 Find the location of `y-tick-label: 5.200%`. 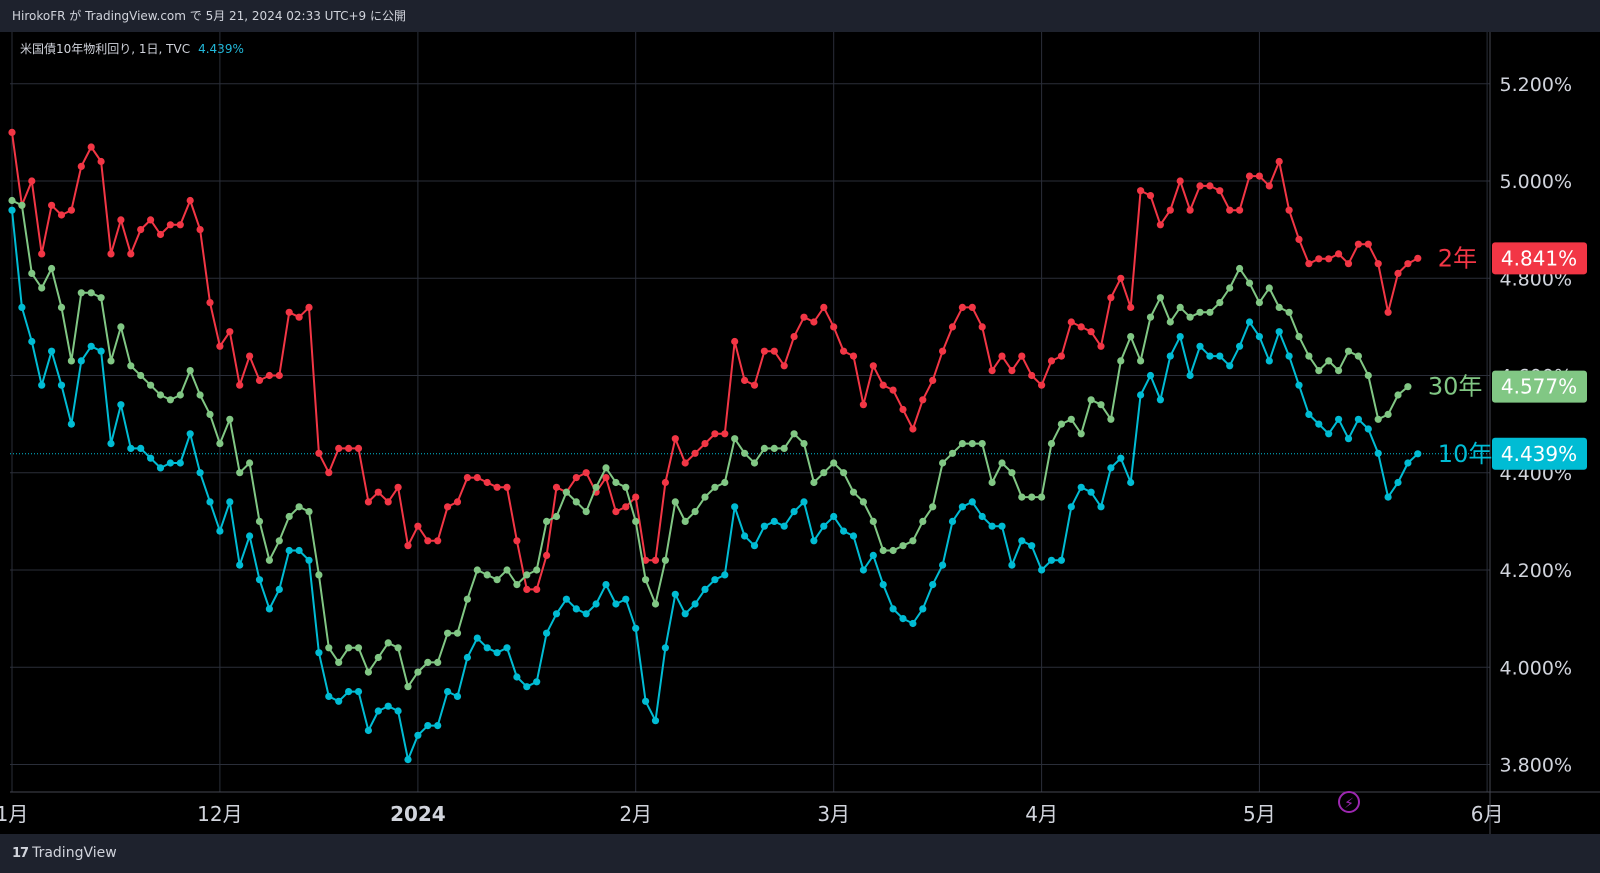

y-tick-label: 5.200% is located at coordinates (1536, 85).